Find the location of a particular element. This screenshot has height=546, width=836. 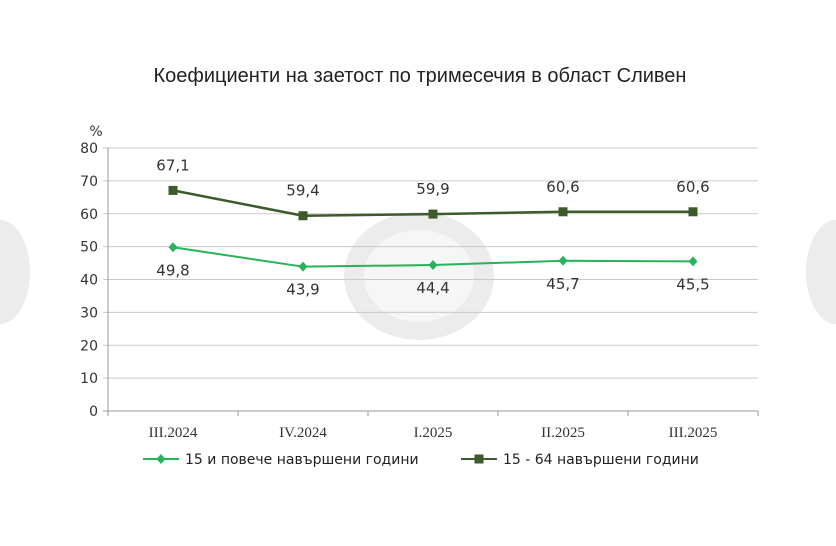

y-tick-labels: 0 10 20 30 40 50 60 70 80 is located at coordinates (89, 280).